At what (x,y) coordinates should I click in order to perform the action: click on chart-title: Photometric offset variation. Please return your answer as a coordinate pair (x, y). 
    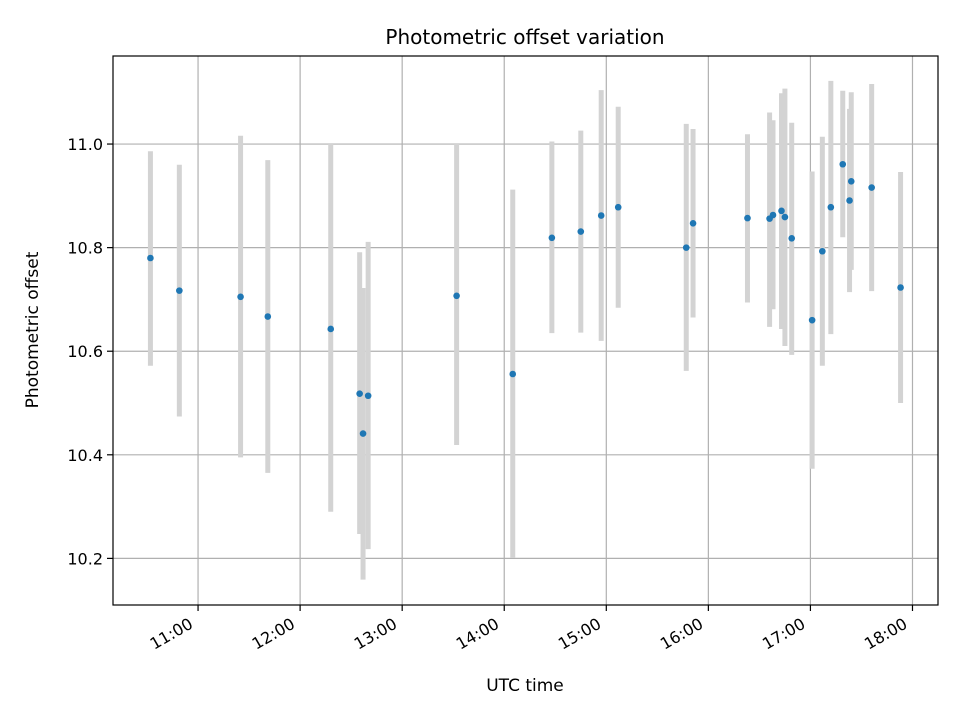
    Looking at the image, I should click on (524, 37).